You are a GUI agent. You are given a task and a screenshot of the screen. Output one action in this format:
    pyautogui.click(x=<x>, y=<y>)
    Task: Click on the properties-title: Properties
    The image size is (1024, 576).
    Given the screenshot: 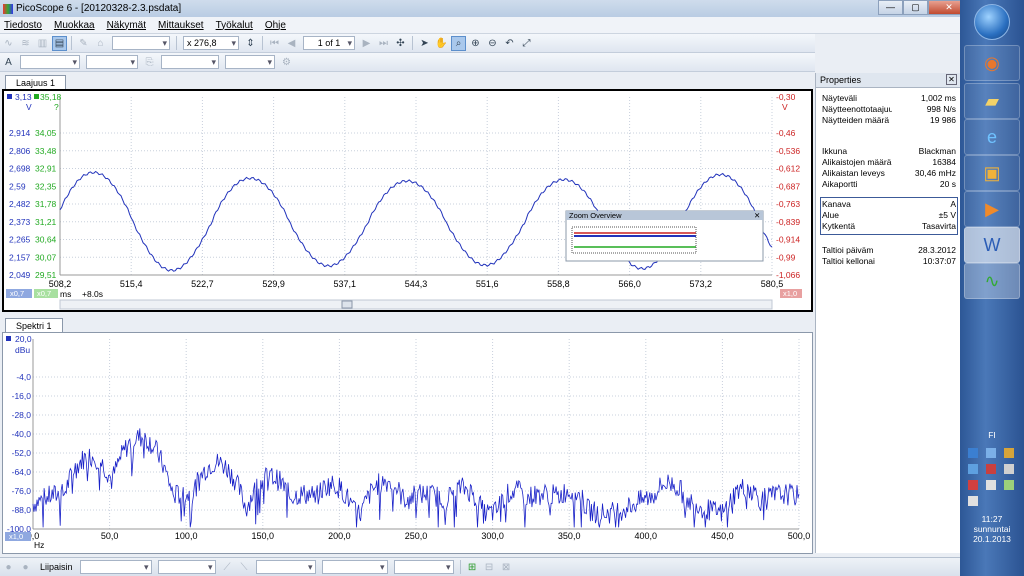 What is the action you would take?
    pyautogui.click(x=841, y=80)
    